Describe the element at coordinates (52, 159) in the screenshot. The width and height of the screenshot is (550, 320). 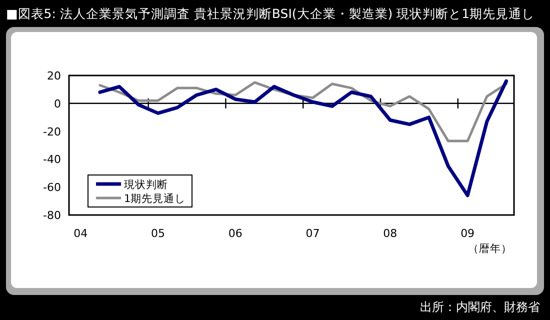
I see `y-tick-label: -40` at that location.